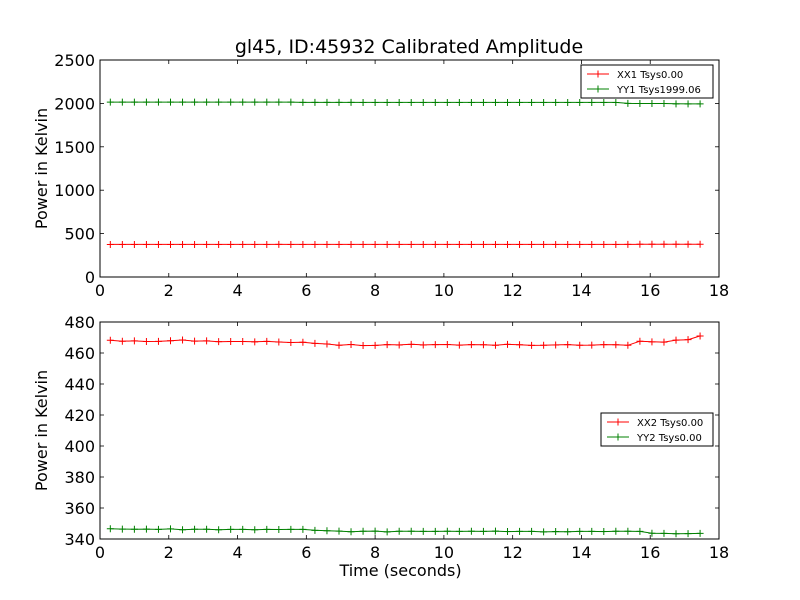 Image resolution: width=800 pixels, height=600 pixels. What do you see at coordinates (306, 552) in the screenshot?
I see `x-tick-label: 6` at bounding box center [306, 552].